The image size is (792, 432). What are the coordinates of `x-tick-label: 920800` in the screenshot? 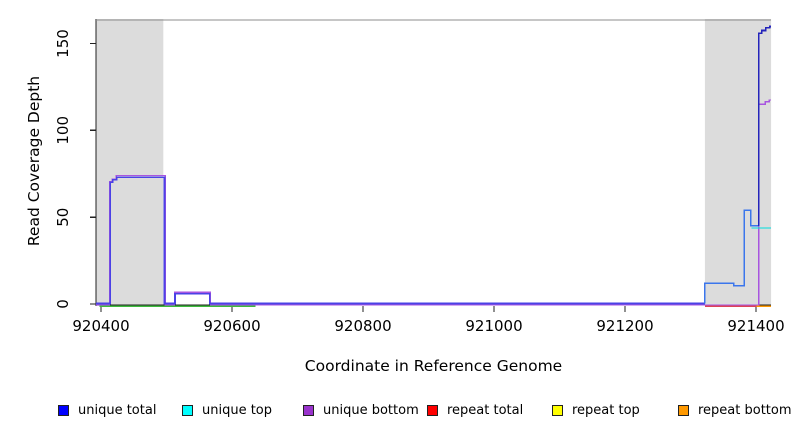 It's located at (362, 326).